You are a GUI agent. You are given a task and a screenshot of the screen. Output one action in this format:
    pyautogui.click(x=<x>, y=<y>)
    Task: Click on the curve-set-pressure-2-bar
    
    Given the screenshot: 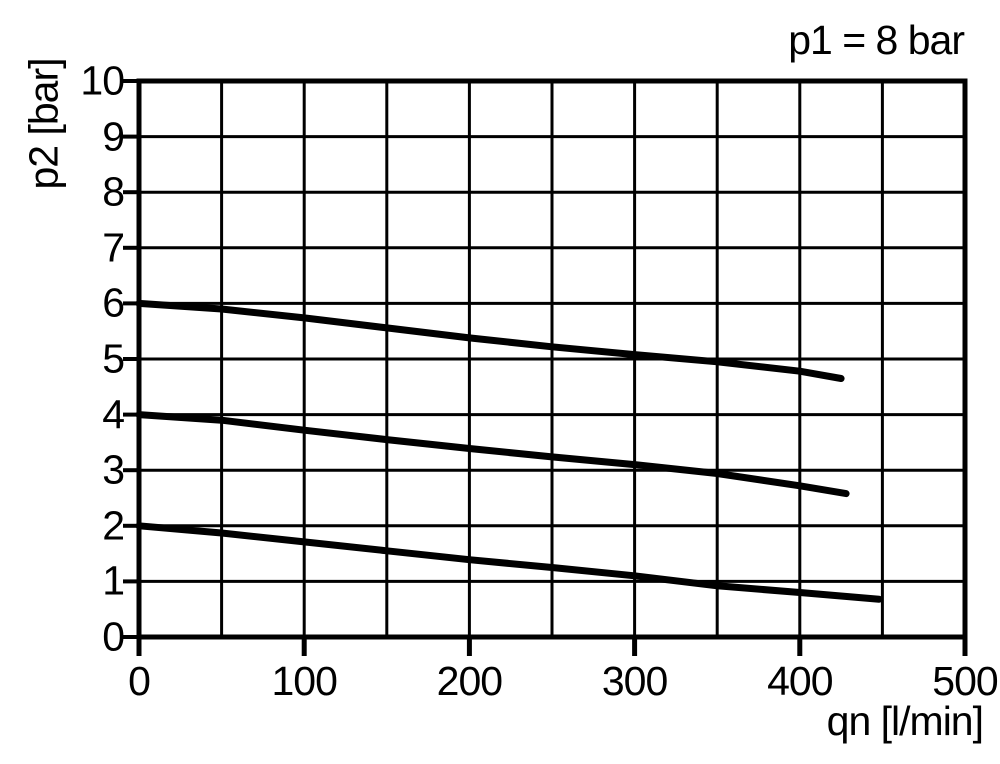 What is the action you would take?
    pyautogui.click(x=509, y=562)
    